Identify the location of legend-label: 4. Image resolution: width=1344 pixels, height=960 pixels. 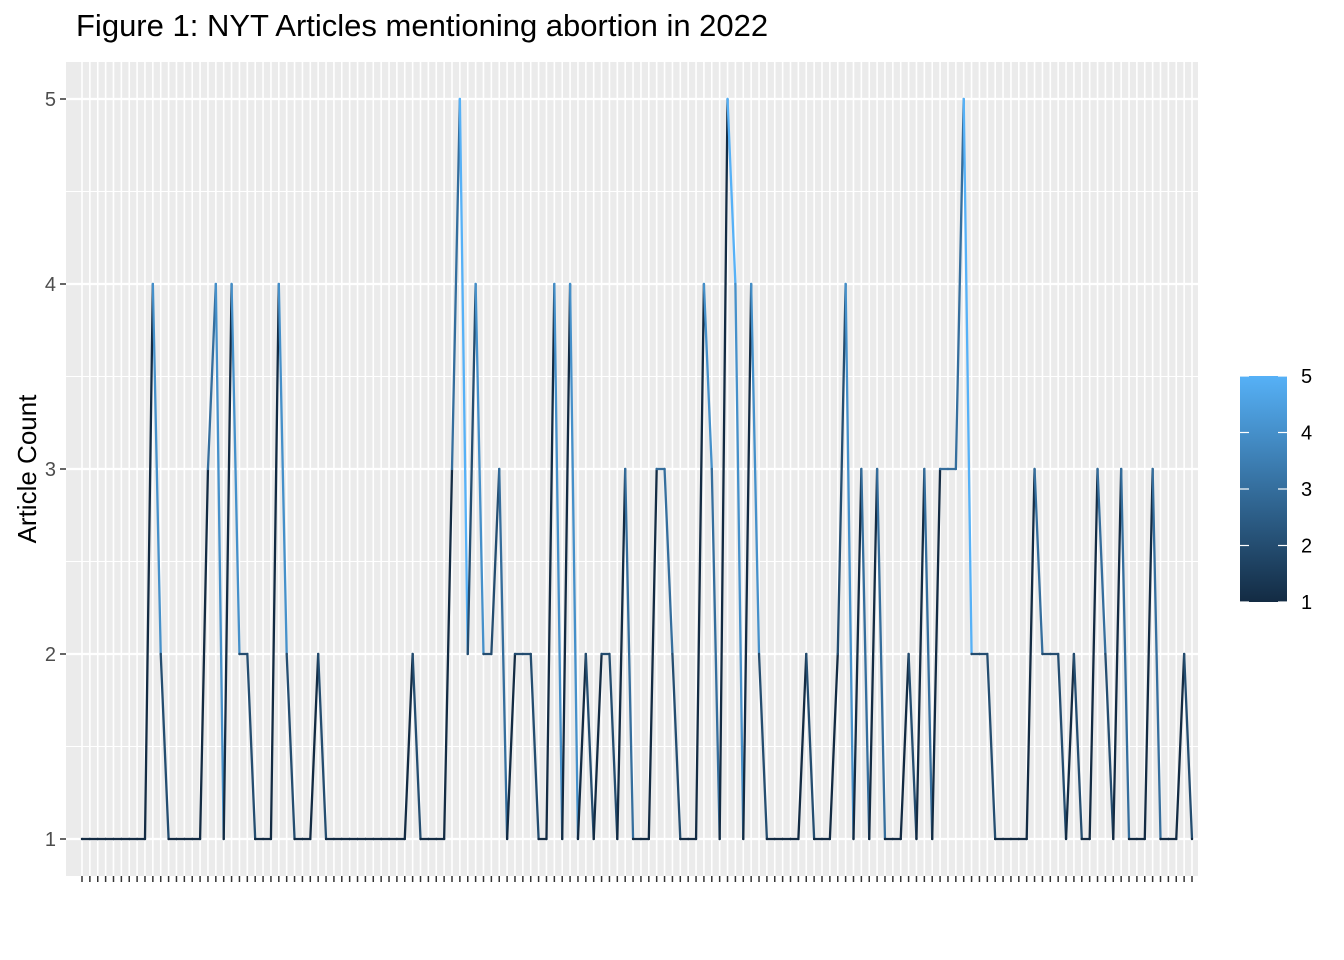
(1306, 434).